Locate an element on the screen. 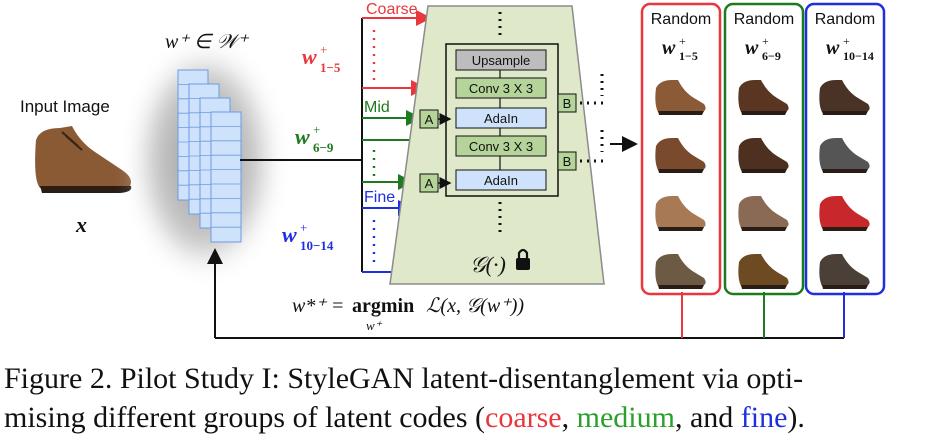 The height and width of the screenshot is (445, 928). input-var: x is located at coordinates (81, 224).